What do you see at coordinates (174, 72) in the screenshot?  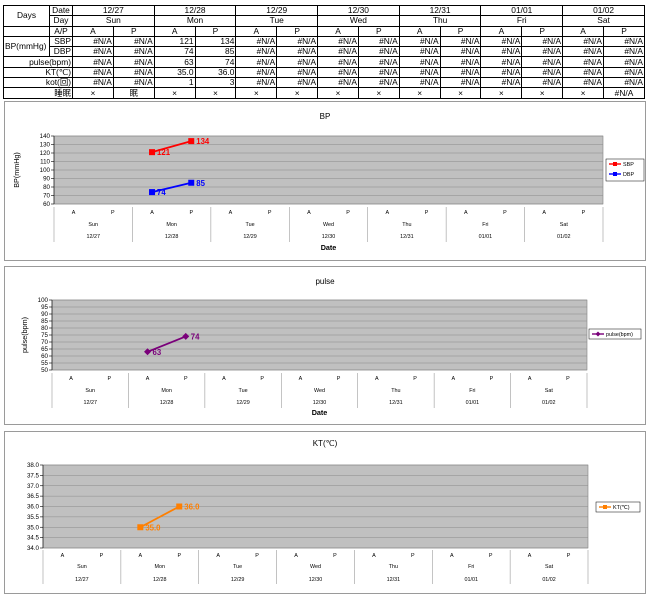 I see `value-cell: 35.0` at bounding box center [174, 72].